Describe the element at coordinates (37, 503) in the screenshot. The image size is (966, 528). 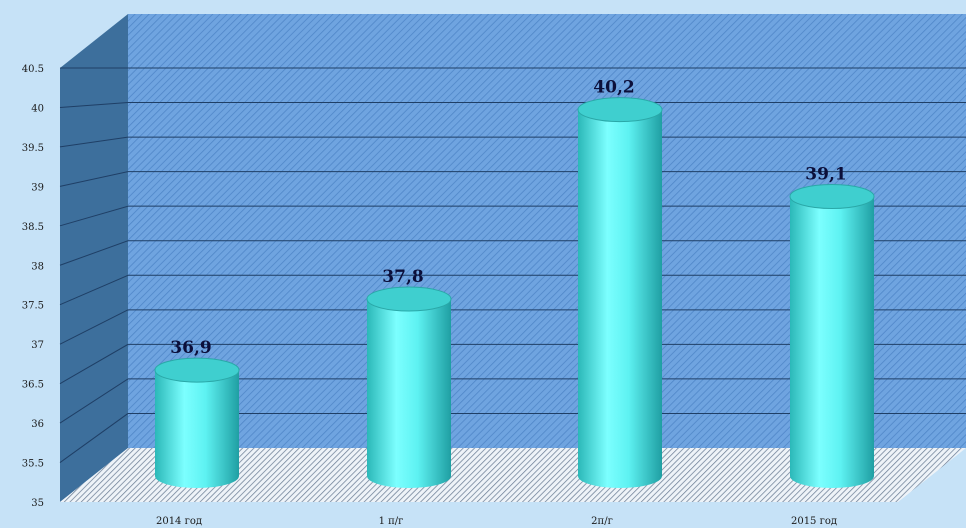
I see `y-tick-label: 35` at that location.